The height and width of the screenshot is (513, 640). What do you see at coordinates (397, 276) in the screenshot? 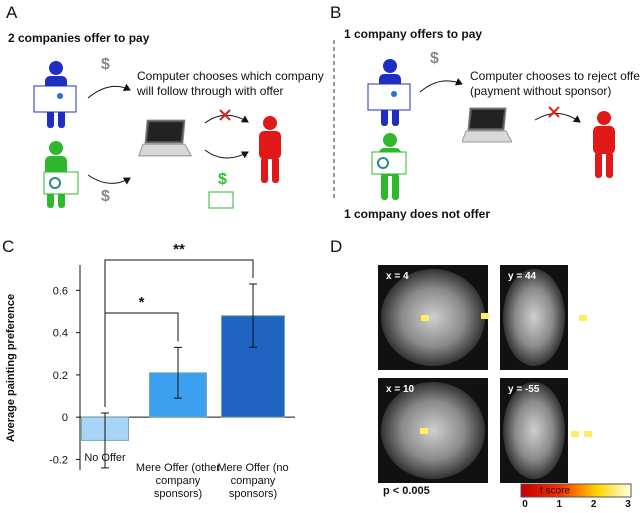
I see `slice-label: x = 4` at bounding box center [397, 276].